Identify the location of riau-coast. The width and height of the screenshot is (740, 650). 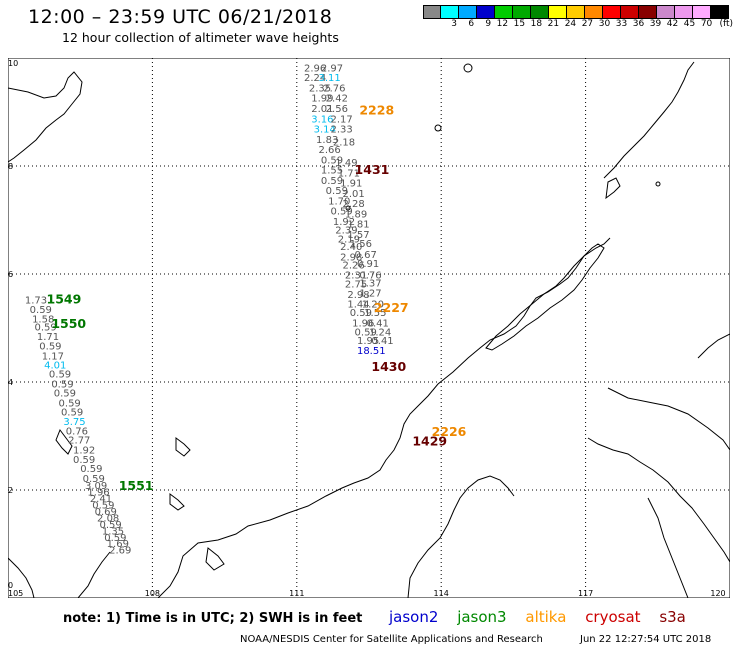
(94, 574).